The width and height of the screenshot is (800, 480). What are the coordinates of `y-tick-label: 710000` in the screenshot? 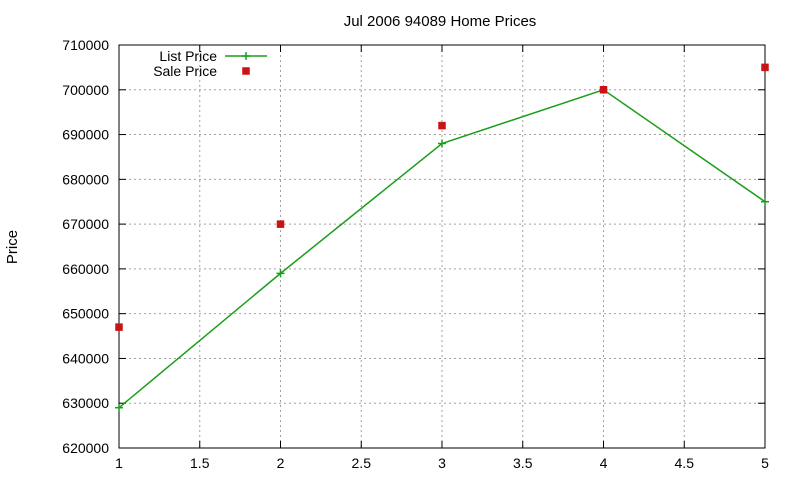 It's located at (85, 45).